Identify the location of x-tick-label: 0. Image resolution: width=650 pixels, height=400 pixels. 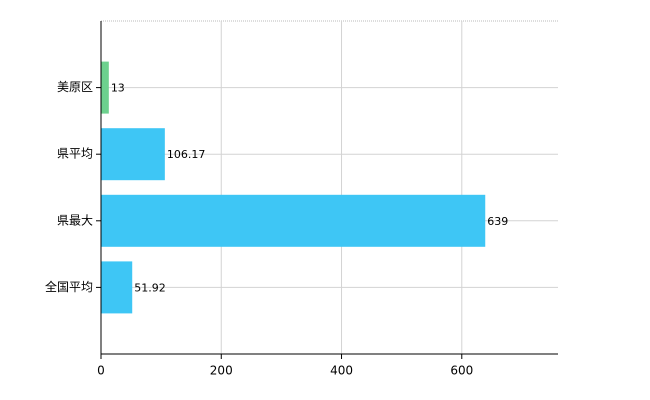
(101, 371).